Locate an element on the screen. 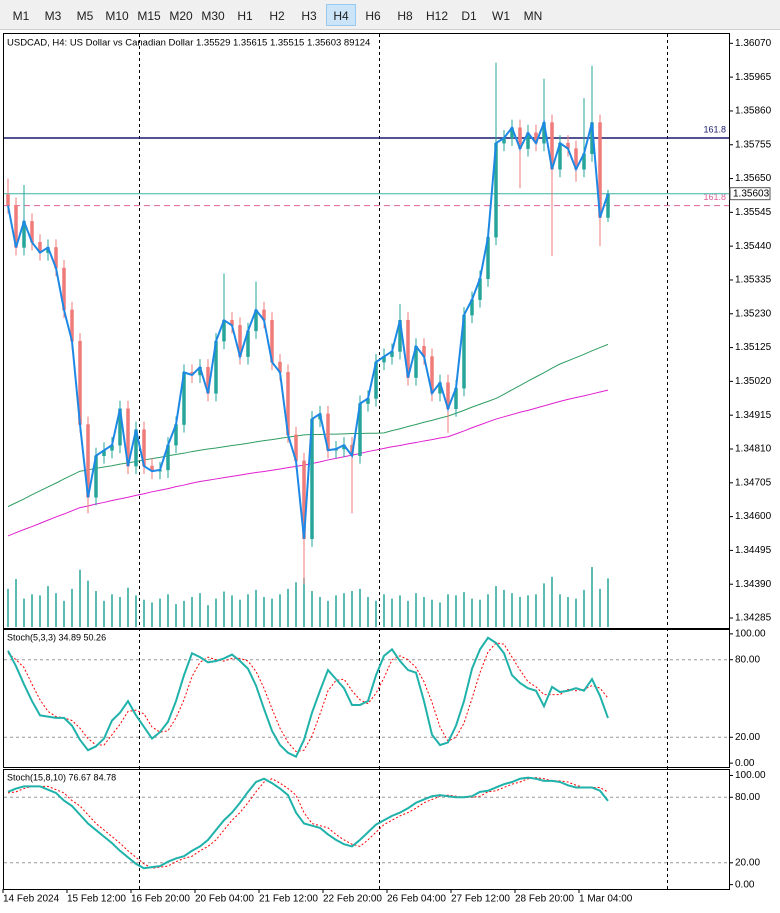  timeframe-button: H2 is located at coordinates (277, 16).